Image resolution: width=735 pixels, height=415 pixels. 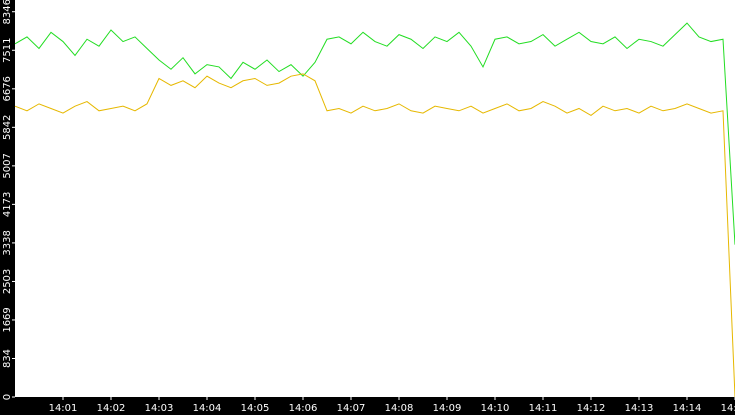 What do you see at coordinates (7, 165) in the screenshot?
I see `y-tick-label: 5007` at bounding box center [7, 165].